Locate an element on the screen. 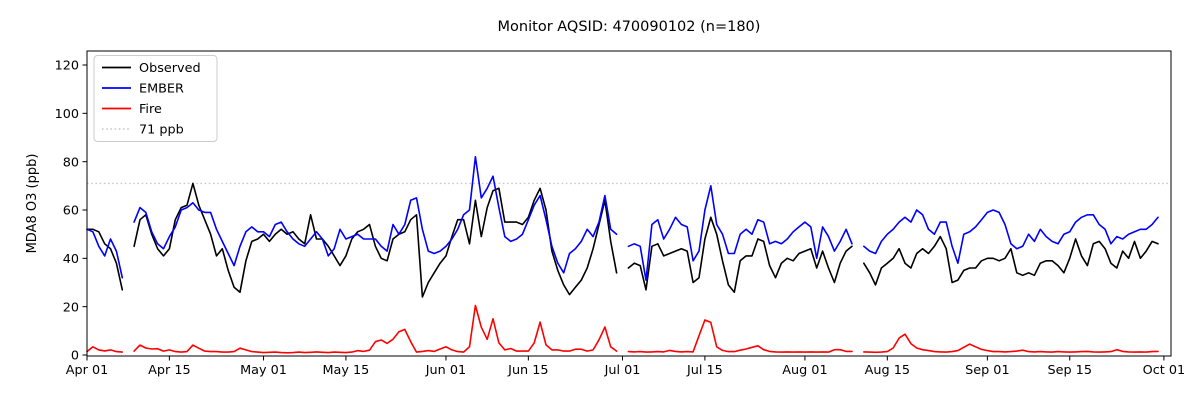 The height and width of the screenshot is (400, 1200). x-tick-label: Sep 15 is located at coordinates (1070, 370).